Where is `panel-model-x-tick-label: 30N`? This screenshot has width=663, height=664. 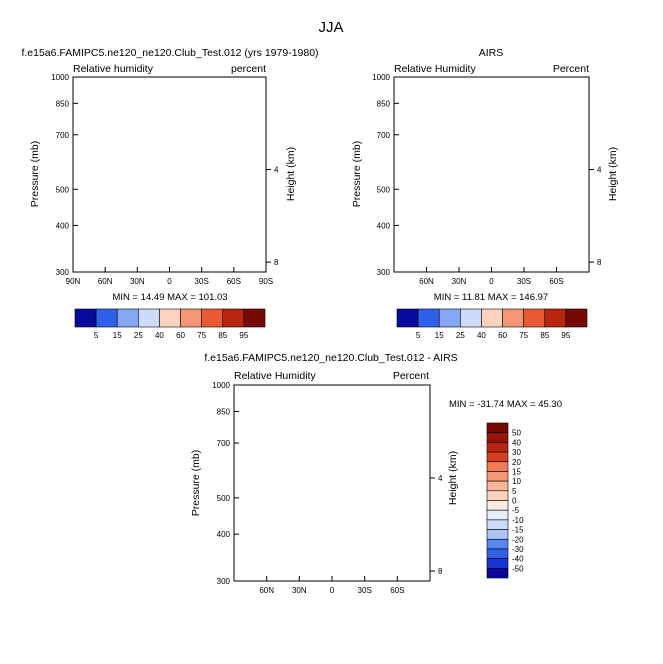
panel-model-x-tick-label: 30N is located at coordinates (137, 281).